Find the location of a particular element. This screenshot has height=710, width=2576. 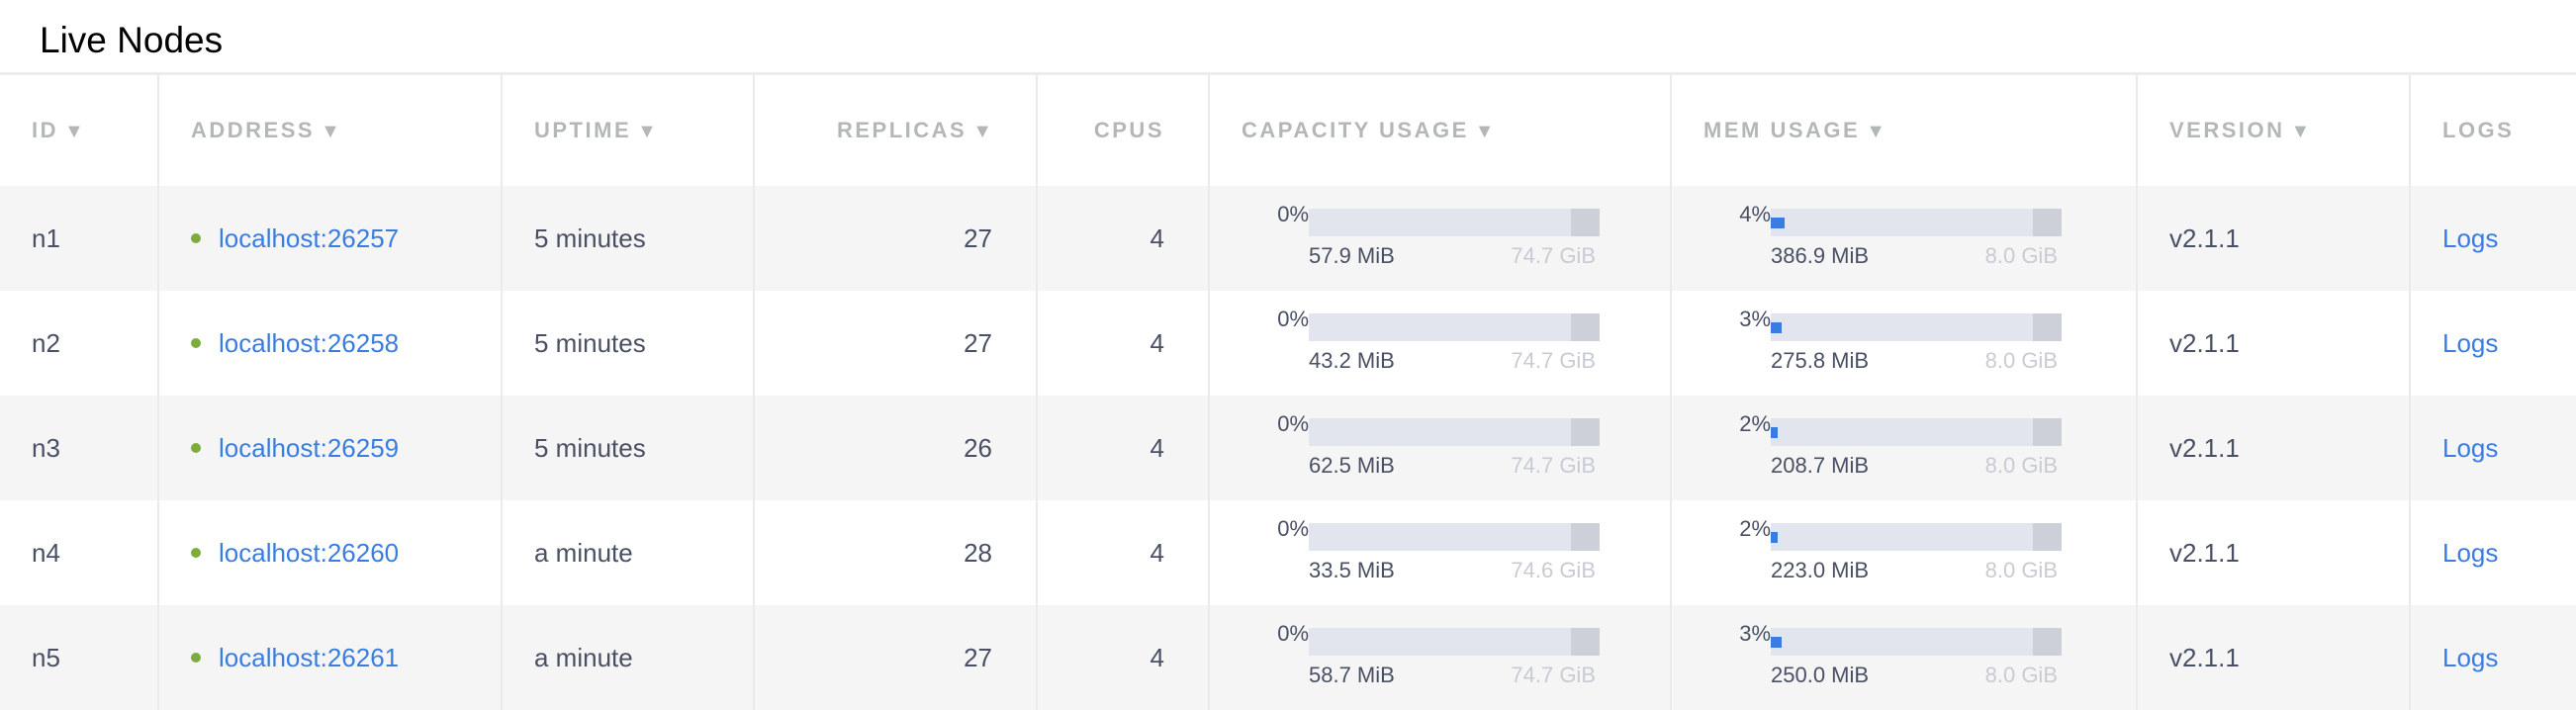

node-address-link: localhost:26259 is located at coordinates (309, 447).